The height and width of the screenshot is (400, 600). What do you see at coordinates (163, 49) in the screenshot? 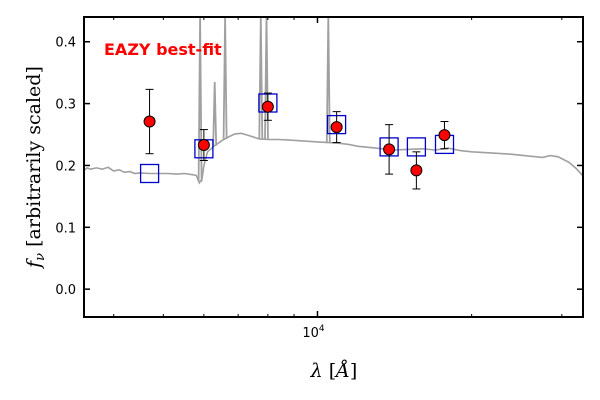
I see `annotation-label: EAZY best-fit` at bounding box center [163, 49].